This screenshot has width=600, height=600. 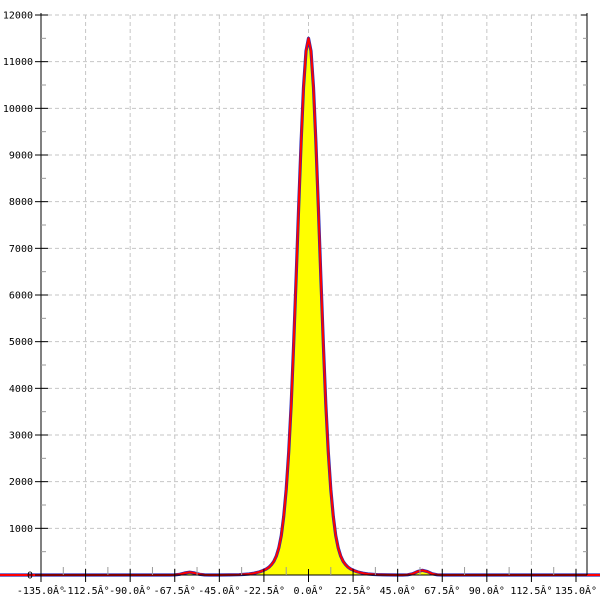 I want to click on y-tick-label: 3000, so click(x=21, y=436).